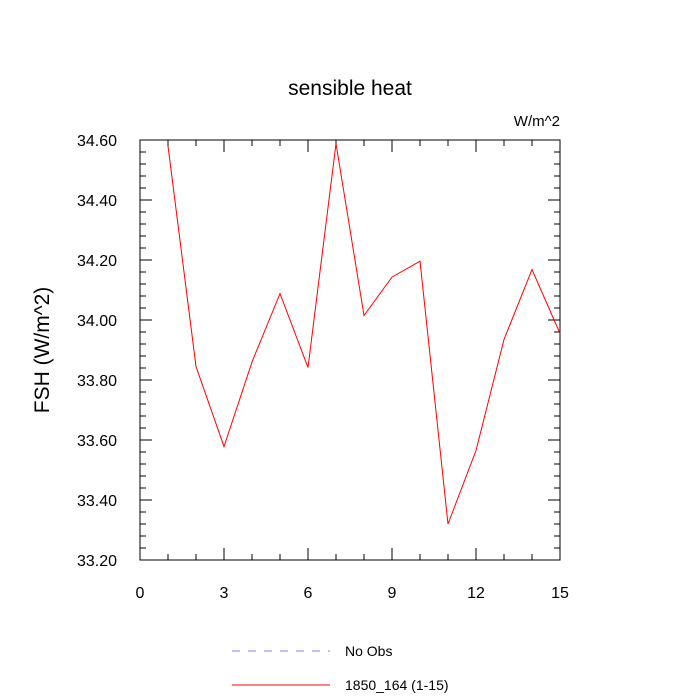 The width and height of the screenshot is (700, 700). I want to click on legend: No Obs 1850_164 (1-15), so click(340, 668).